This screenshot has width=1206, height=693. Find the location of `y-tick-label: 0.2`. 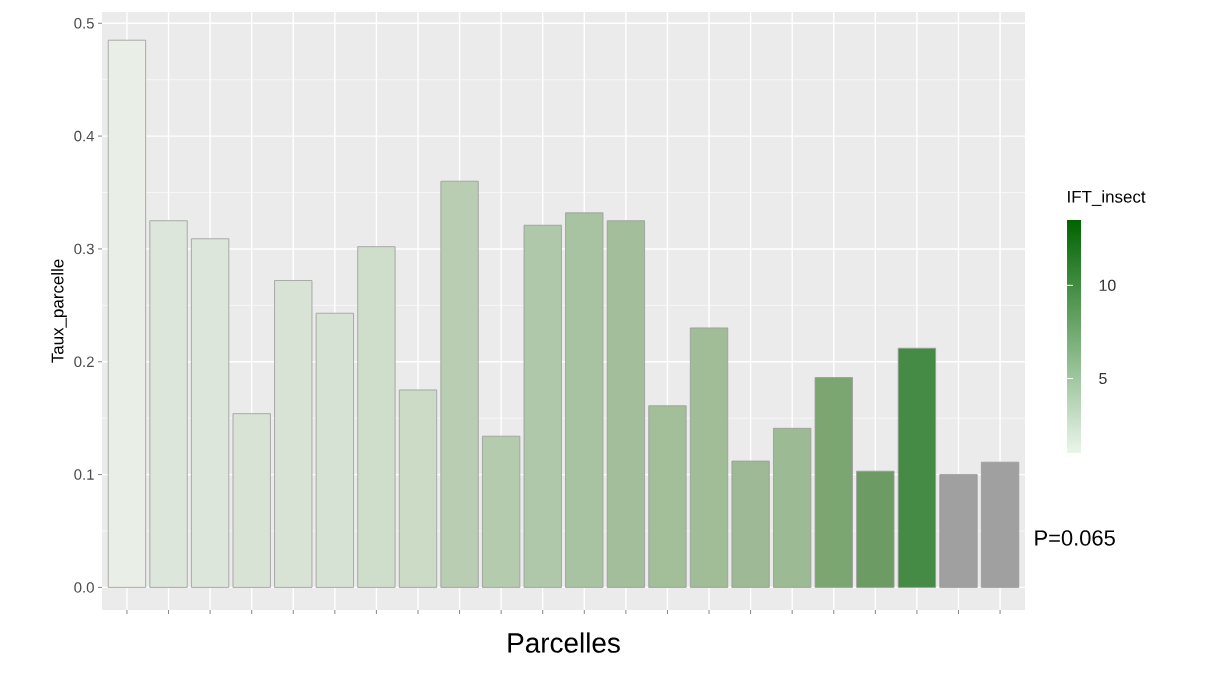

y-tick-label: 0.2 is located at coordinates (84, 362).